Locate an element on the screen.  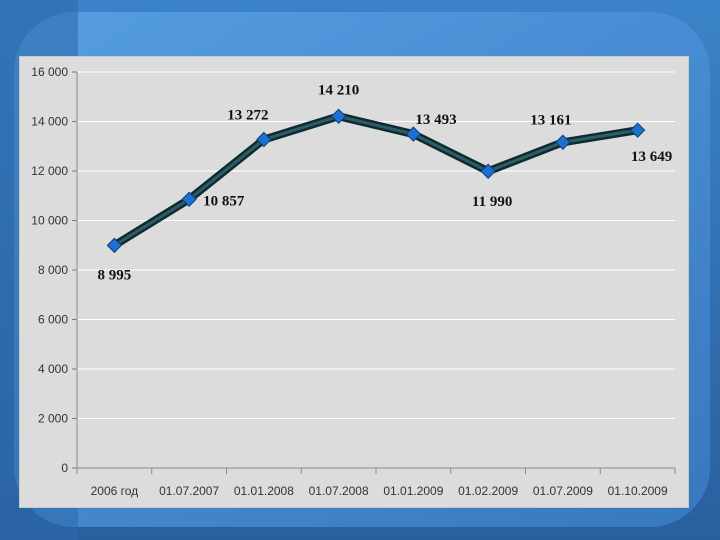
x-tick-label: 01.07.2007 is located at coordinates (189, 491).